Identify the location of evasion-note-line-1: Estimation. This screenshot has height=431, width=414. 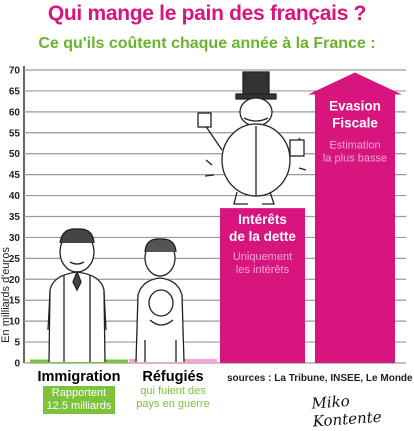
(354, 146).